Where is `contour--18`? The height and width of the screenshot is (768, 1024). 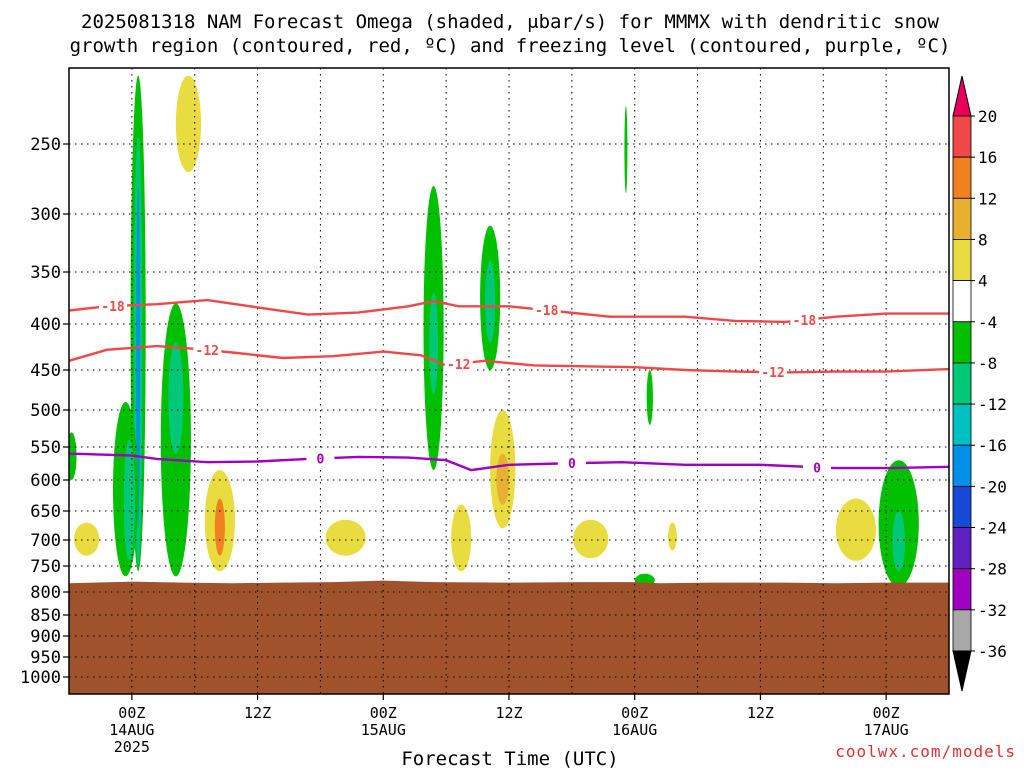 contour--18 is located at coordinates (509, 311).